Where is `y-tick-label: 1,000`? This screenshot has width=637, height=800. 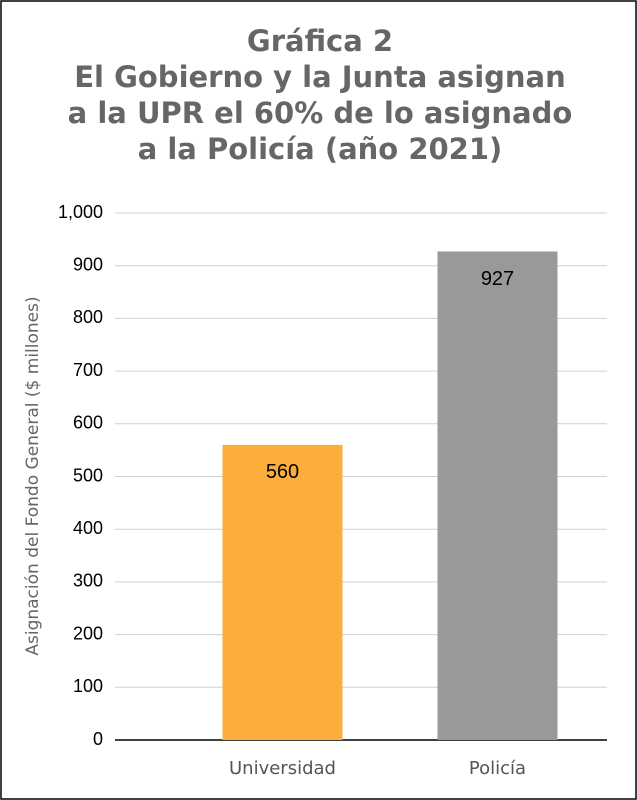
y-tick-label: 1,000 is located at coordinates (80, 212).